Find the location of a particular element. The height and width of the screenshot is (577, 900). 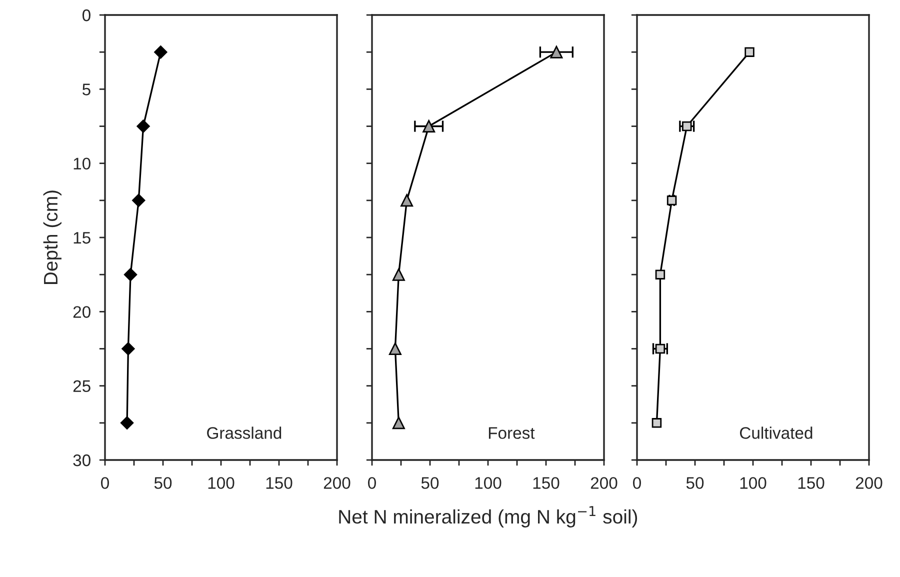

annotation: Grassland is located at coordinates (244, 432).